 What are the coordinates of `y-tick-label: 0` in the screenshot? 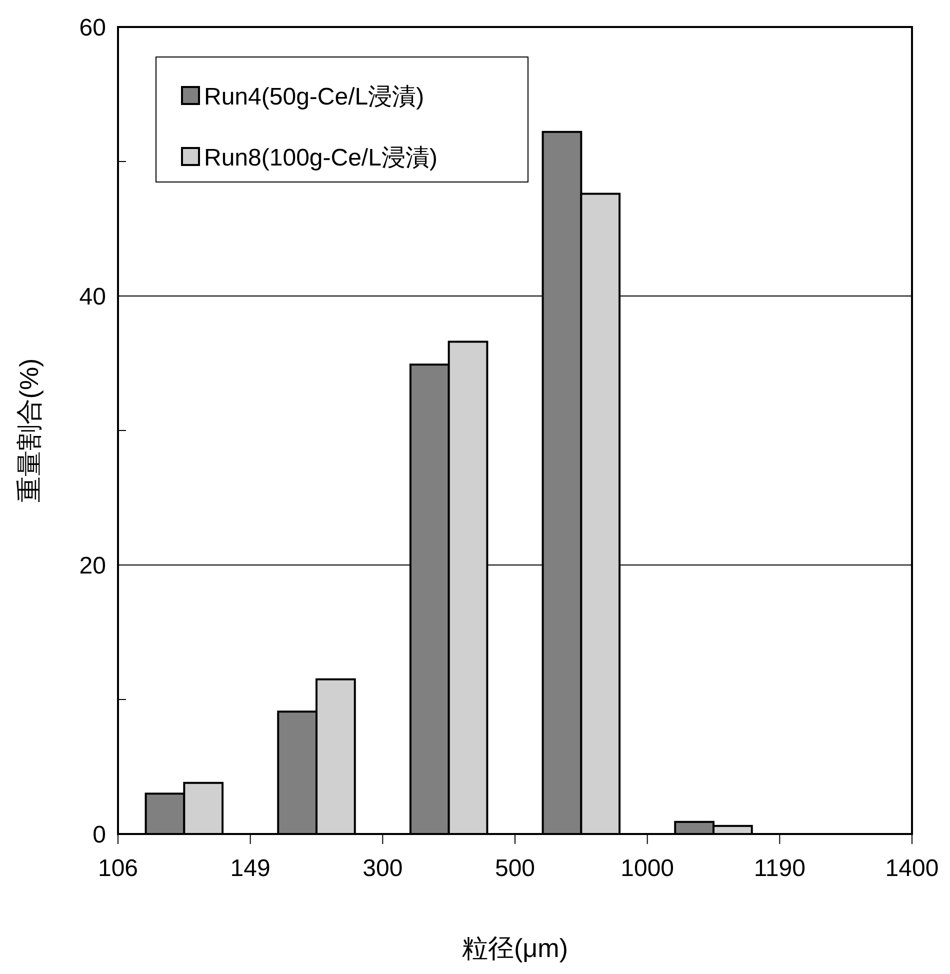 It's located at (99, 834).